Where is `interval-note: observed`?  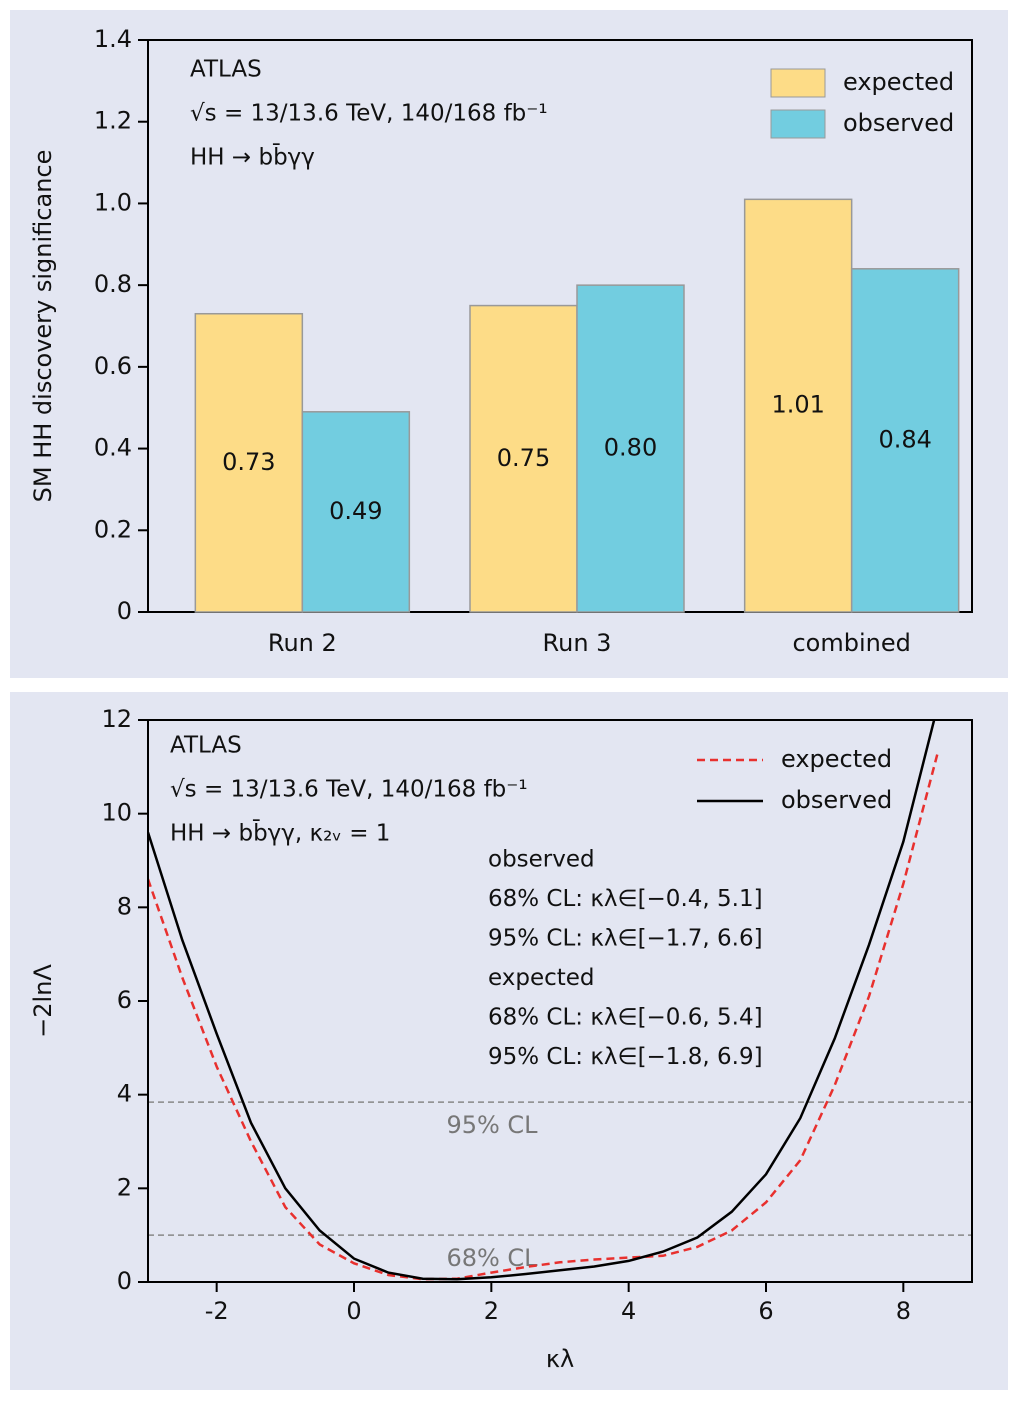
interval-note: observed is located at coordinates (541, 860).